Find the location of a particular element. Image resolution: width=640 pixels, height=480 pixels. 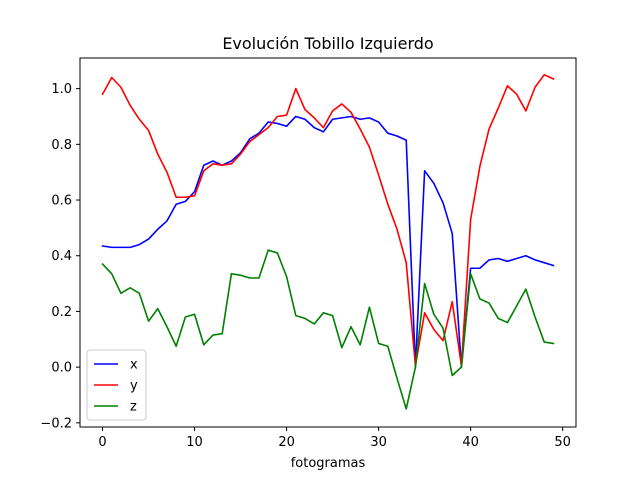

chart-title: Evolución Tobillo Izquierdo is located at coordinates (327, 43).